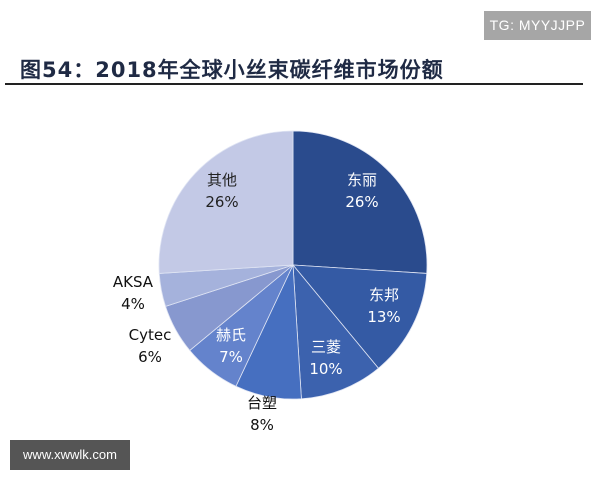  I want to click on slice-label-3: 台塑, so click(262, 403).